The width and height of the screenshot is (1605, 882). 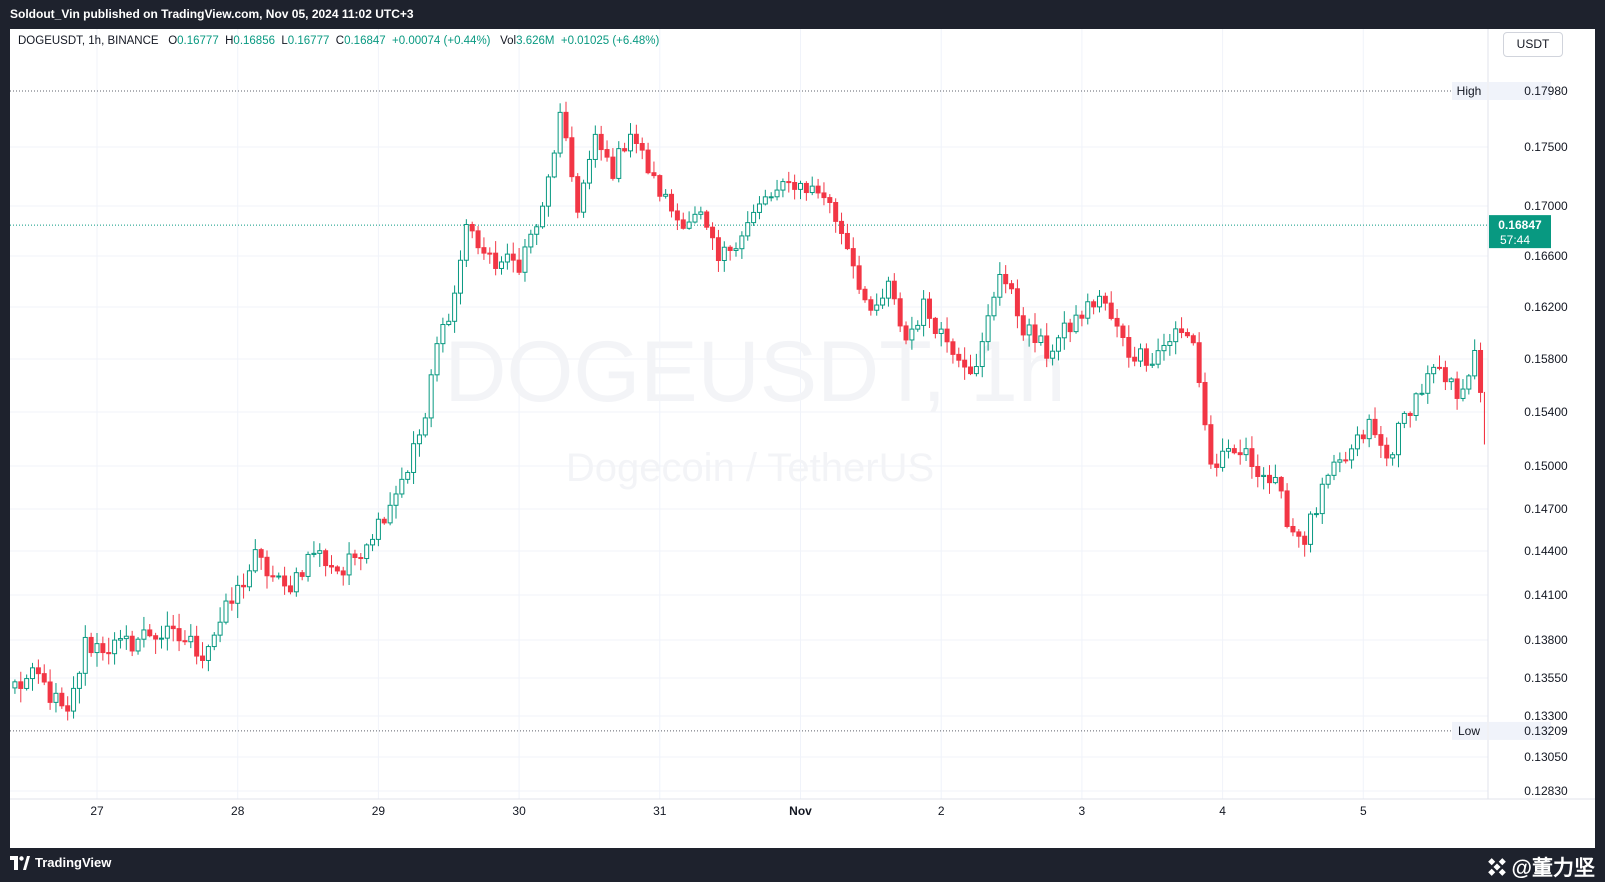 What do you see at coordinates (728, 811) in the screenshot?
I see `time-axis: 27 28 29 30 31 Nov 2 3 4 5` at bounding box center [728, 811].